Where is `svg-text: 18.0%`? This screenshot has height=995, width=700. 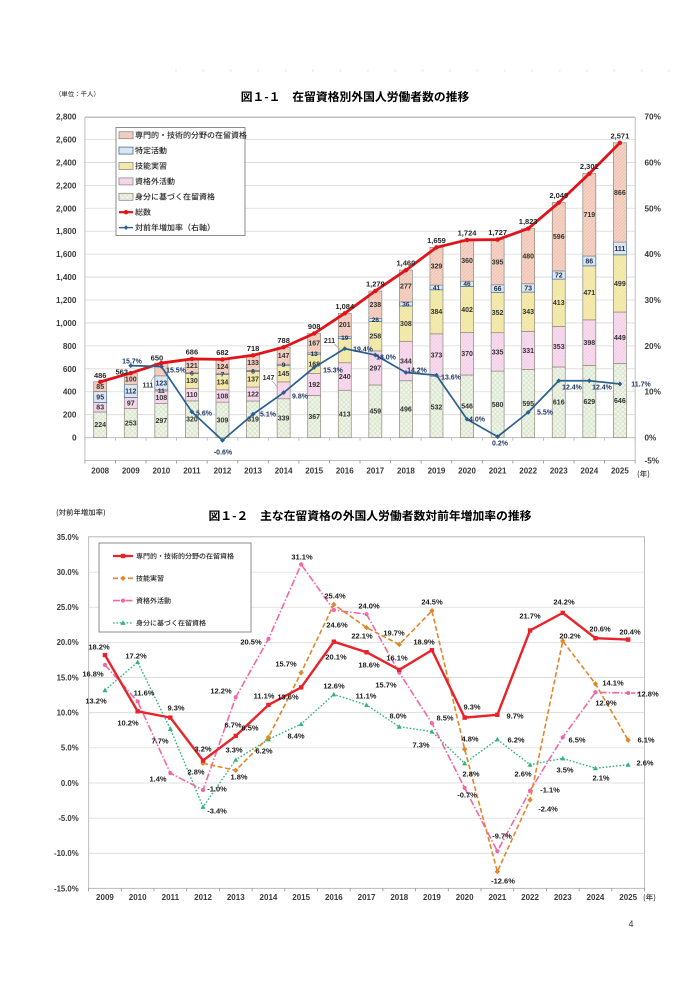 svg-text: 18.0% is located at coordinates (386, 357).